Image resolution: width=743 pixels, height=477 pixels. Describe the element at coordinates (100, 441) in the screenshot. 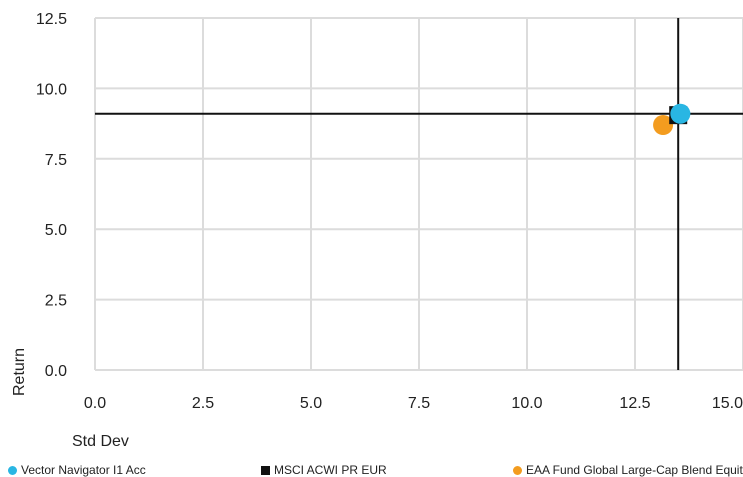

I see `x-axis-title: Std Dev` at that location.